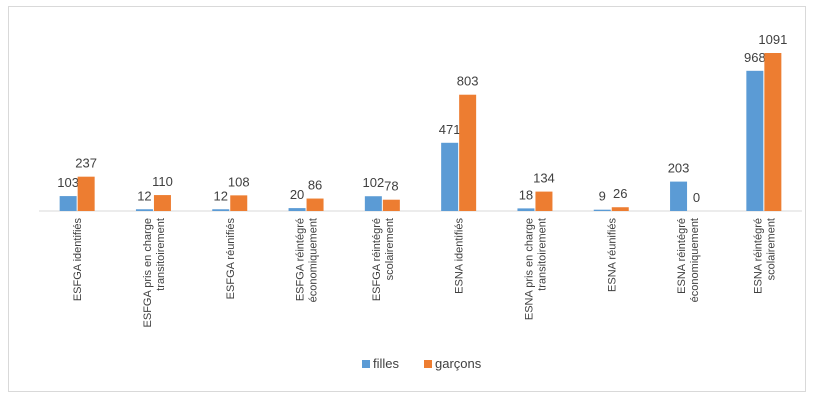 This screenshot has width=816, height=398. Describe the element at coordinates (231, 259) in the screenshot. I see `category-label: ESFGA réunifiés` at that location.